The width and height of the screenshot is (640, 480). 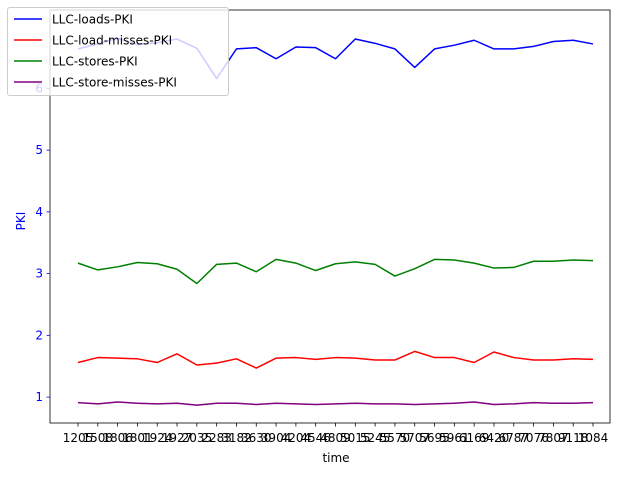 What do you see at coordinates (335, 271) in the screenshot?
I see `series-line-llc-stores-pki` at bounding box center [335, 271].